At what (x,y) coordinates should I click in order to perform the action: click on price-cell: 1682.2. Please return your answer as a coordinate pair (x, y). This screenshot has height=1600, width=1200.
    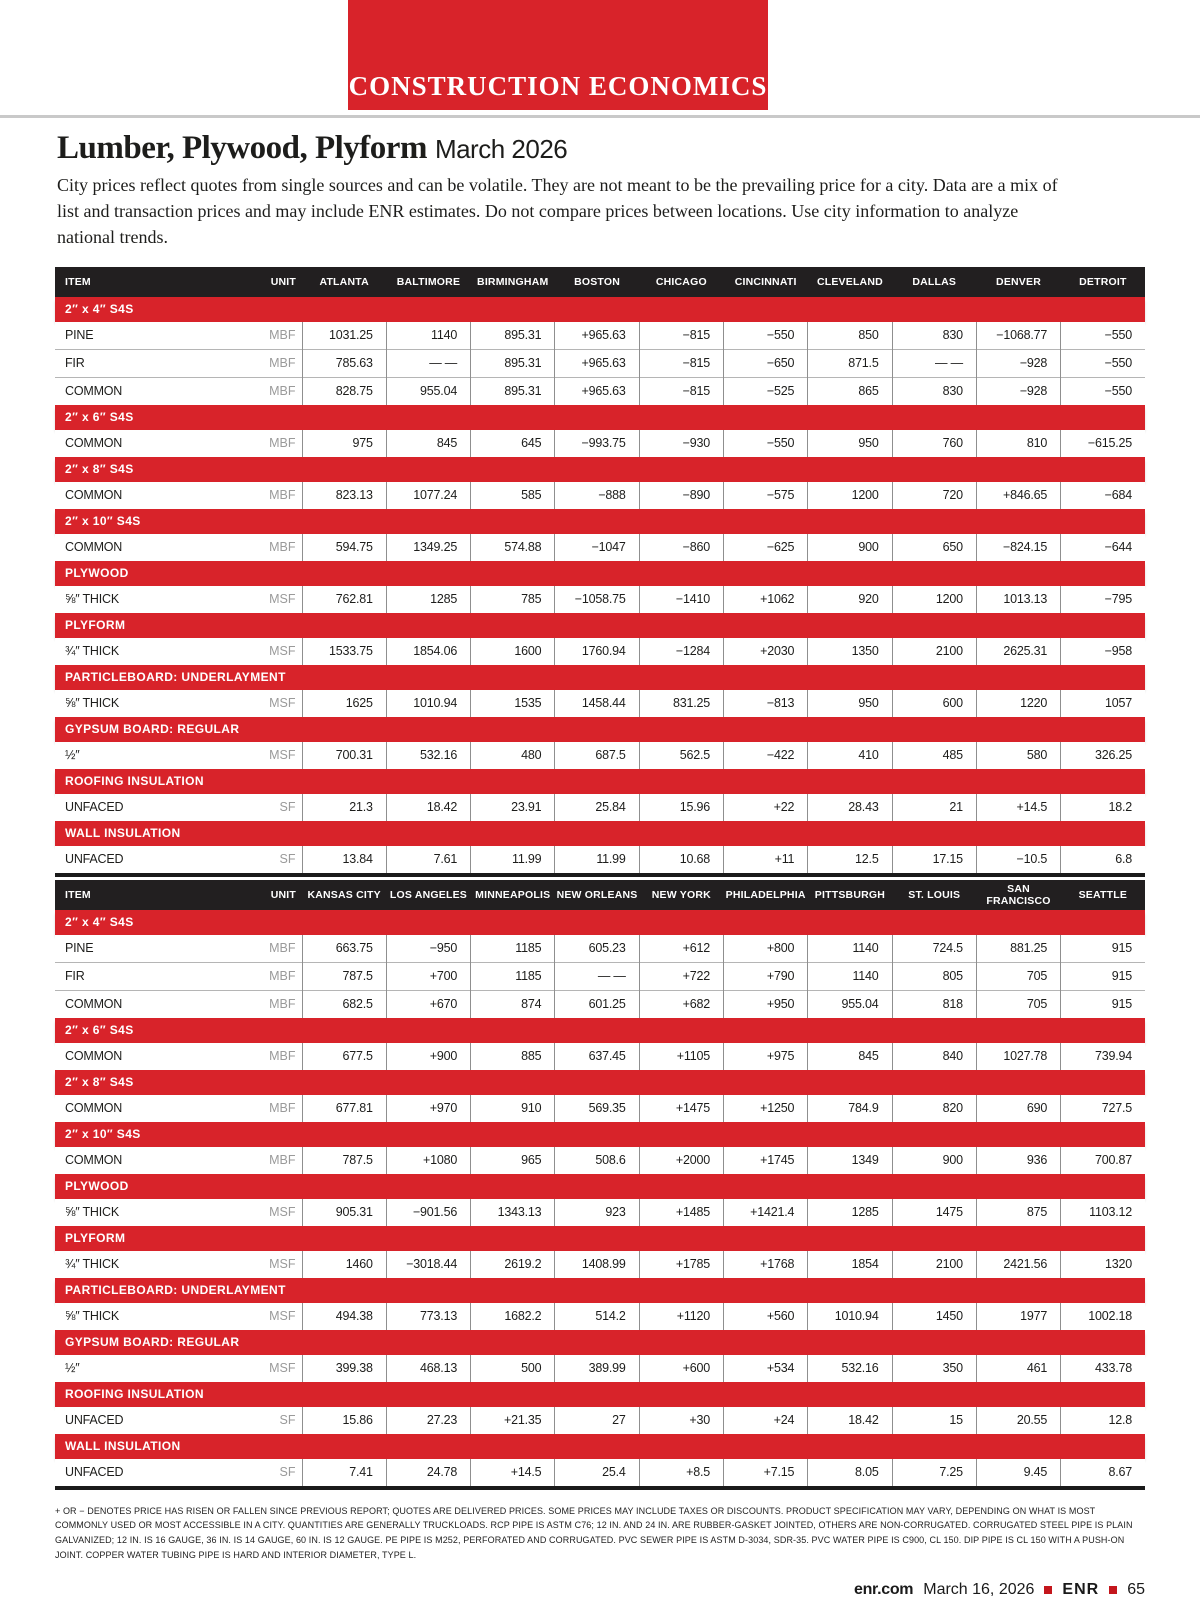
    Looking at the image, I should click on (512, 1316).